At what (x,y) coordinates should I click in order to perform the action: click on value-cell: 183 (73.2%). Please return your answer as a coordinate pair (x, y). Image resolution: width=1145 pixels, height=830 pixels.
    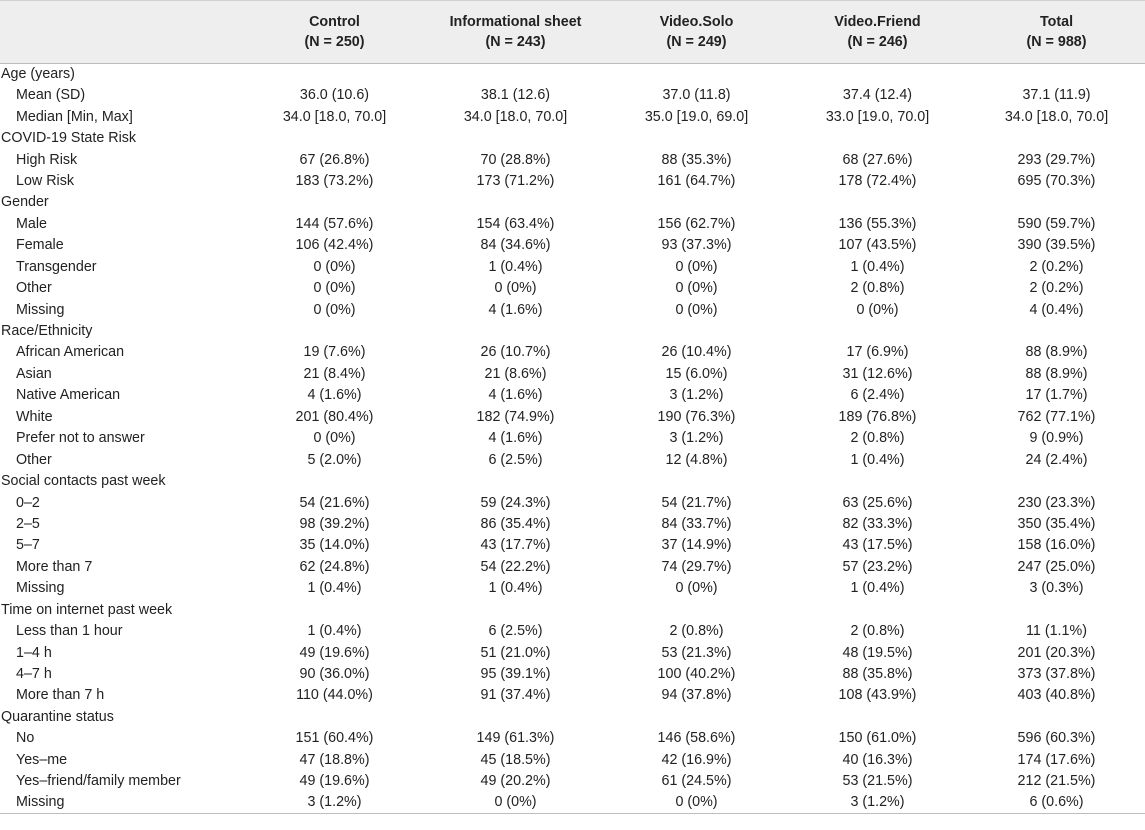
    Looking at the image, I should click on (334, 180).